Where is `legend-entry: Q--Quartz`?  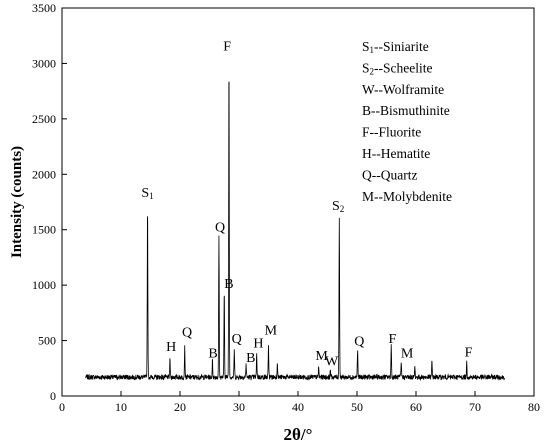
legend-entry: Q--Quartz is located at coordinates (389, 174).